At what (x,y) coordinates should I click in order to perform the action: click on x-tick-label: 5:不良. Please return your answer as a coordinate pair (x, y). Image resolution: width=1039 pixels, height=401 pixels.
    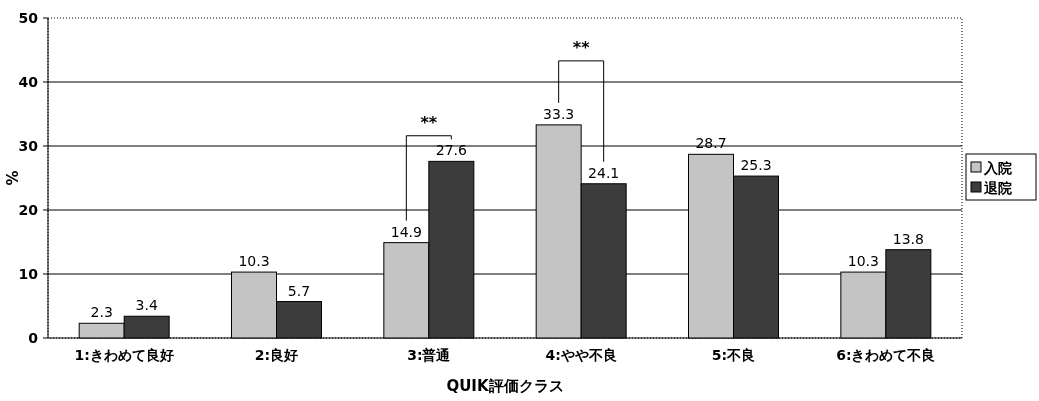
    Looking at the image, I should click on (733, 355).